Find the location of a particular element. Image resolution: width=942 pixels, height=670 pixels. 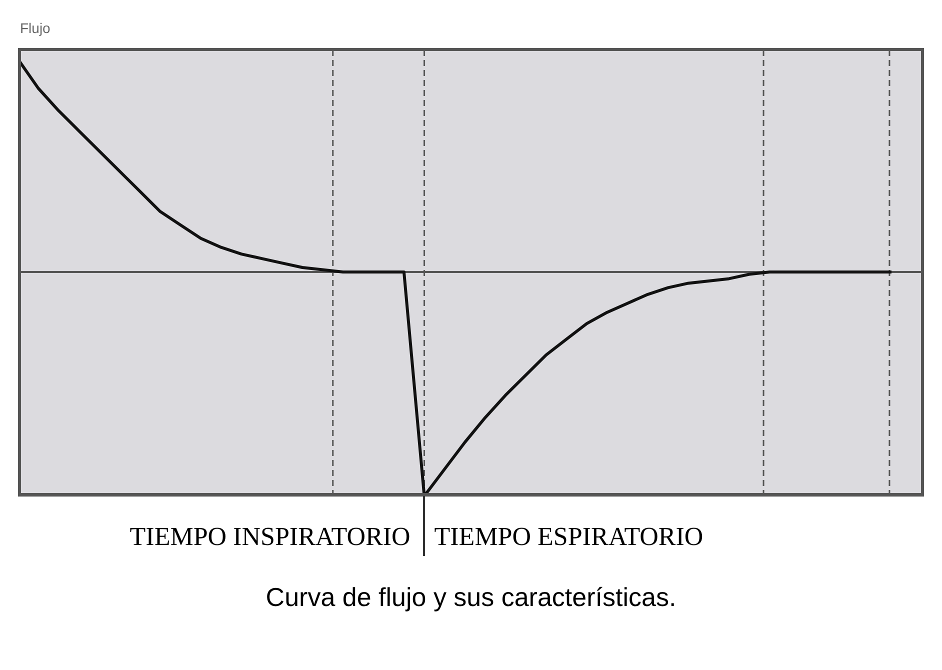

text: TIEMPO INSPIRATORIO is located at coordinates (270, 537).